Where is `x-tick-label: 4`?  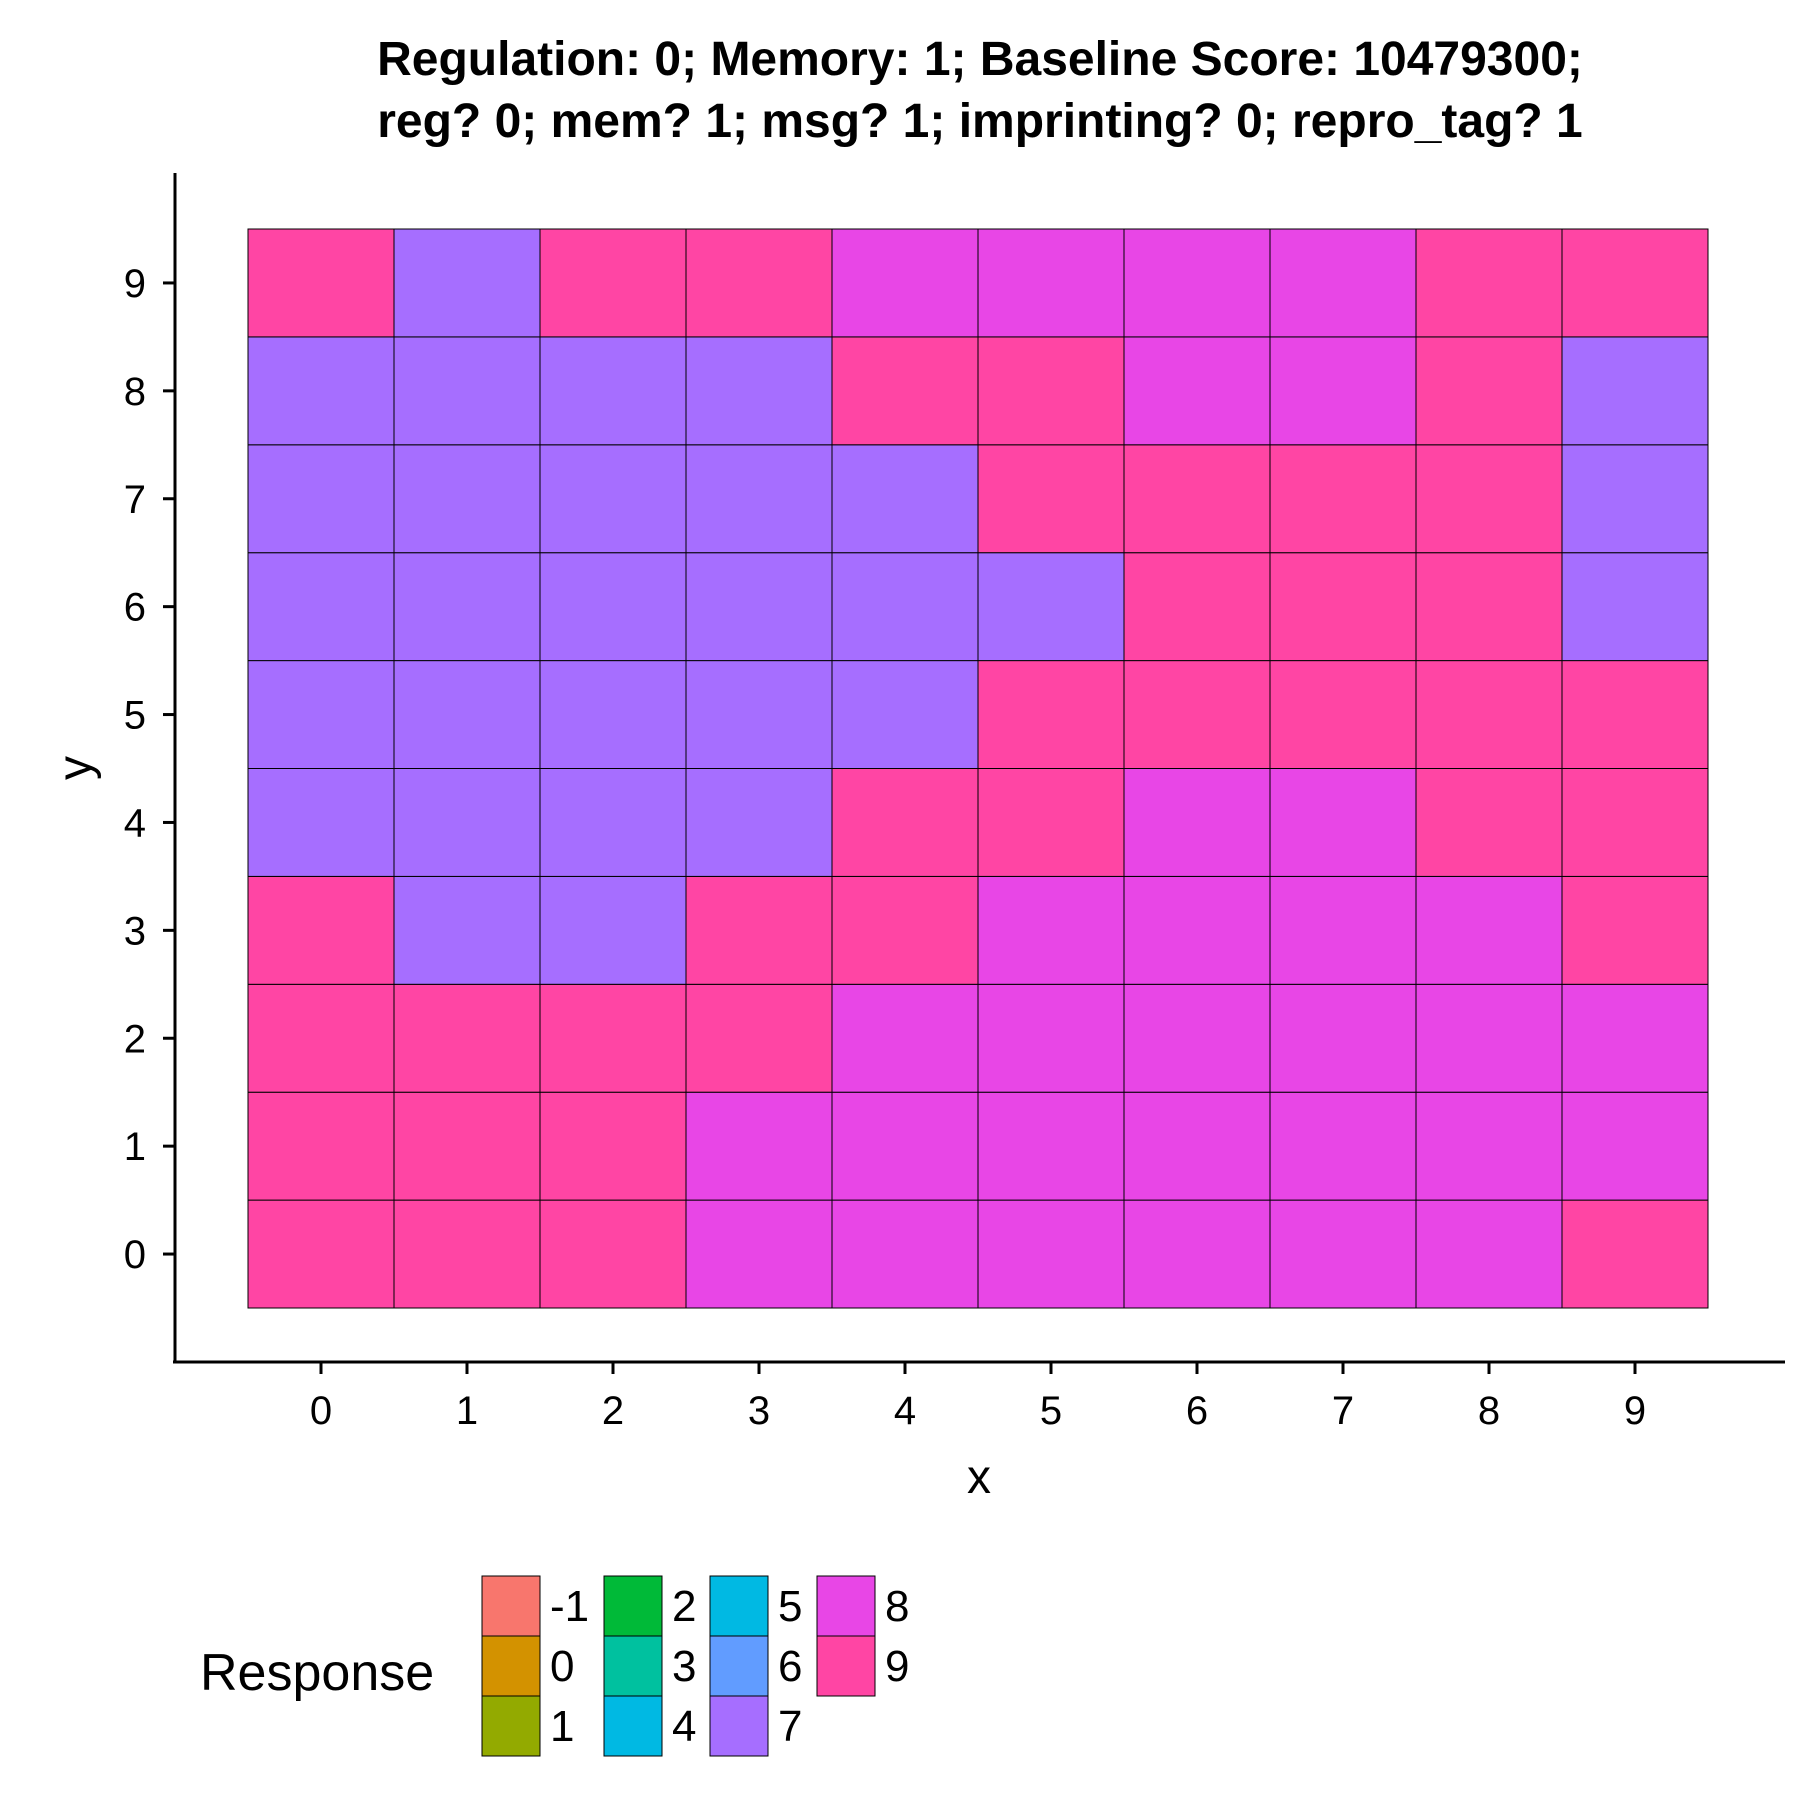 x-tick-label: 4 is located at coordinates (905, 1411).